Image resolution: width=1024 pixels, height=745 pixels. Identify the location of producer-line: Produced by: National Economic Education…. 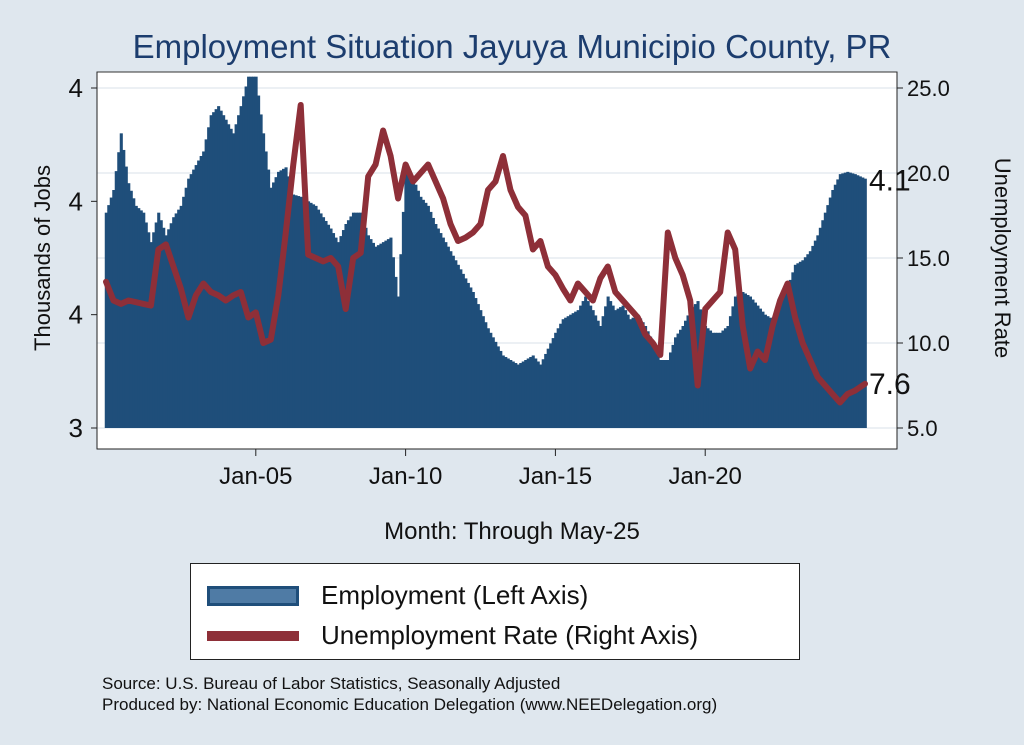
(410, 704).